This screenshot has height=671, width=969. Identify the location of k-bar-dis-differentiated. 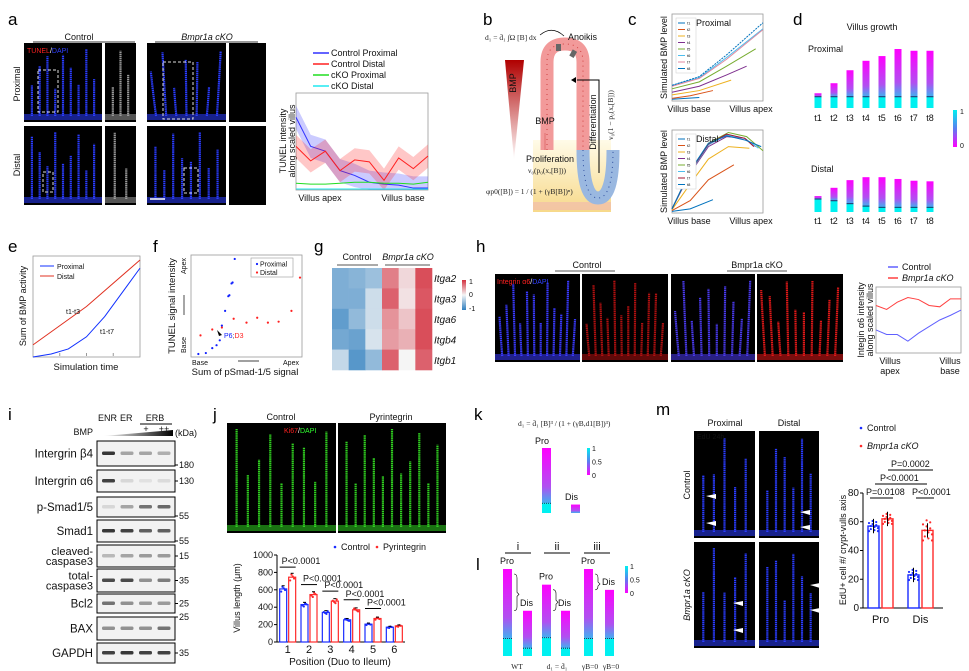
(575, 508).